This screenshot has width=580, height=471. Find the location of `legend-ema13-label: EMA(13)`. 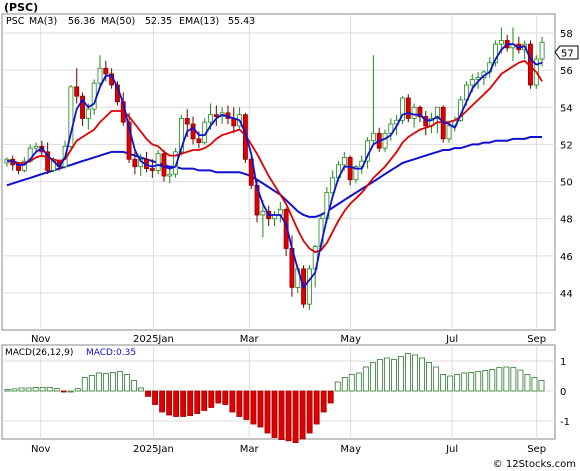

legend-ema13-label: EMA(13) is located at coordinates (199, 21).